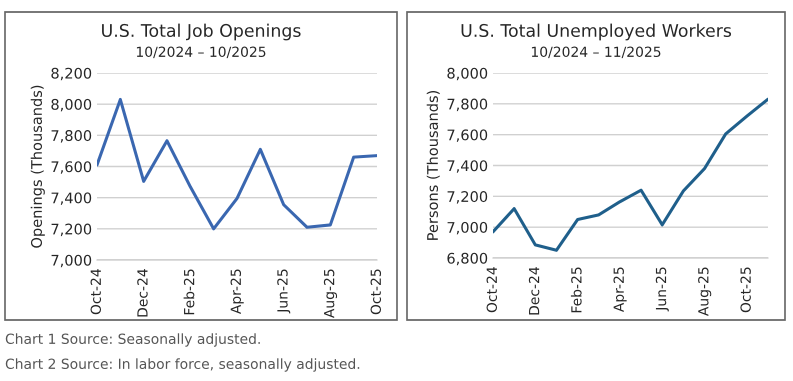  Describe the element at coordinates (596, 52) in the screenshot. I see `chart-subtitle: 10/2024 – 11/2025` at that location.